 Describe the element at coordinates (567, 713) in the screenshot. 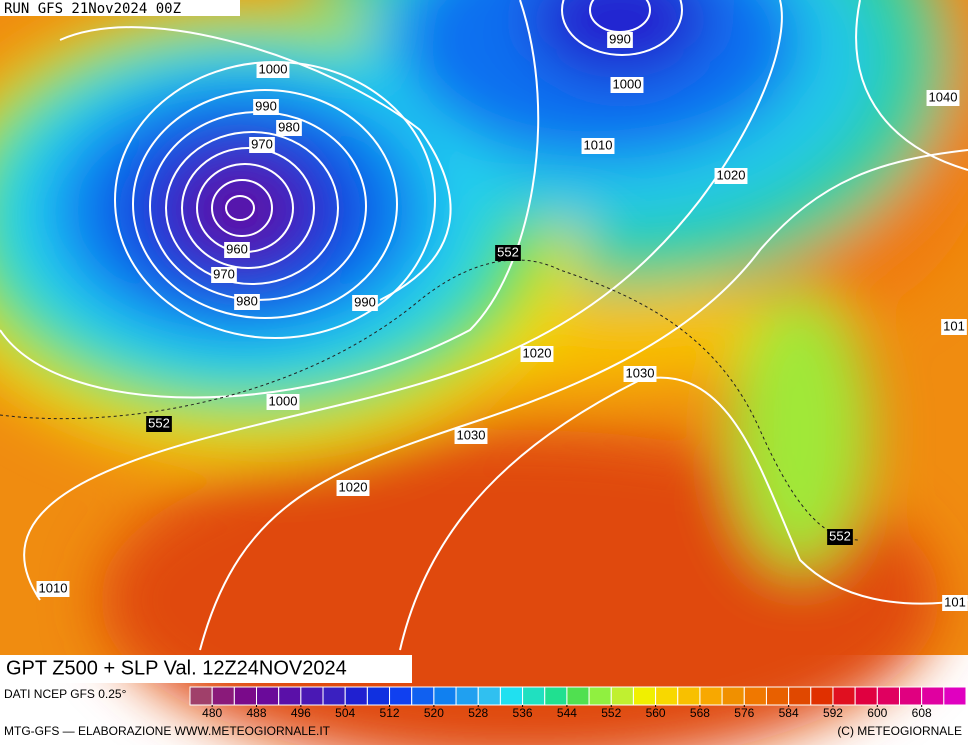

I see `colorbar-tick-label: 544` at that location.